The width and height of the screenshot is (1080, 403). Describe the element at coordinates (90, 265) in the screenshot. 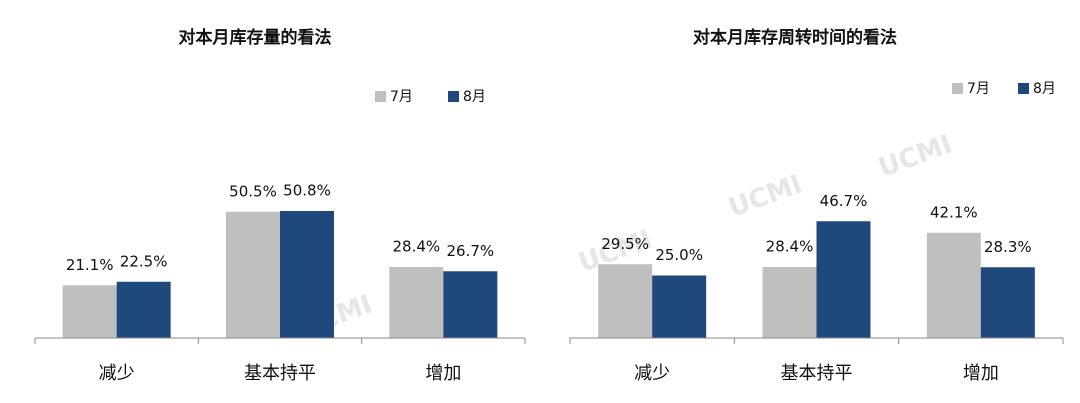

I see `value-label: 21.1%` at that location.